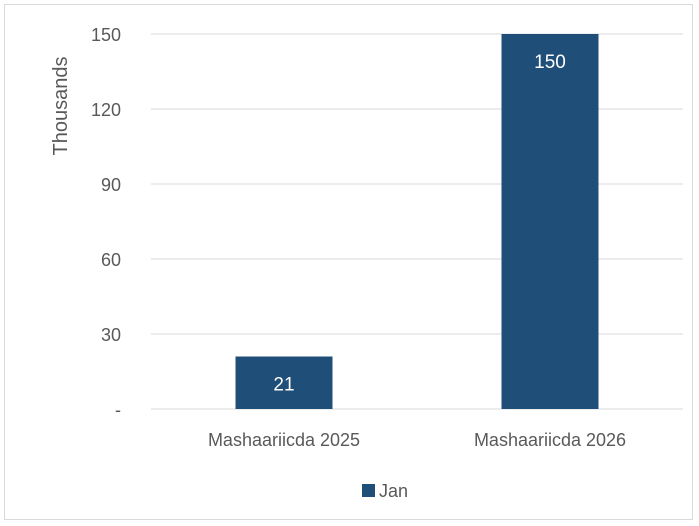 Image resolution: width=699 pixels, height=526 pixels. Describe the element at coordinates (106, 35) in the screenshot. I see `y-tick-label: 150` at that location.